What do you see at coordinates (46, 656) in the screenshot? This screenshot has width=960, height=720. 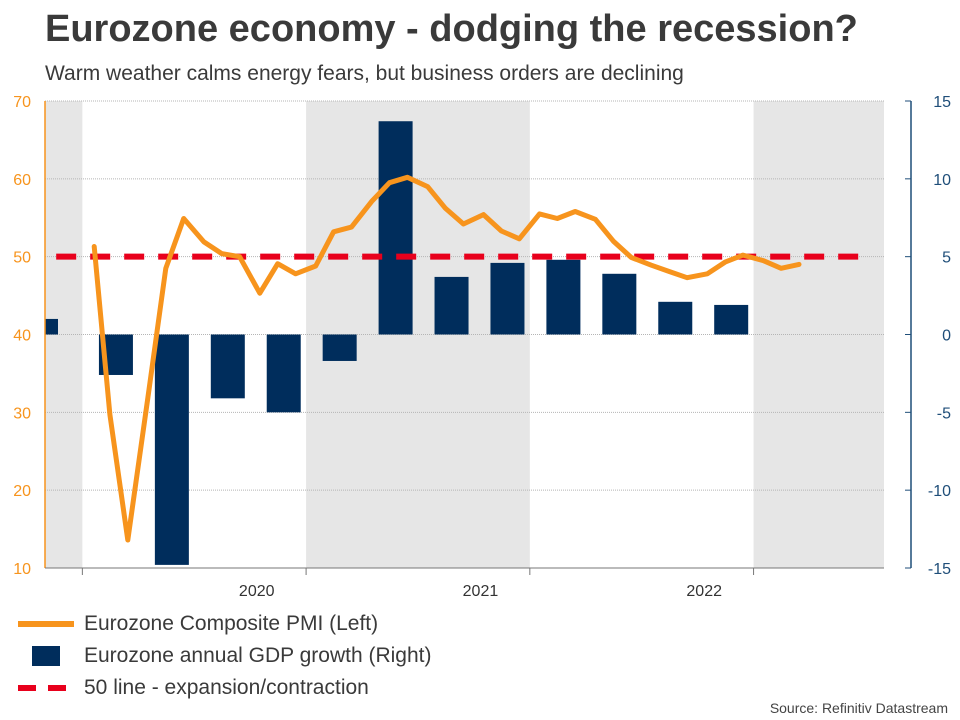 I see `legend-bar-swatch` at bounding box center [46, 656].